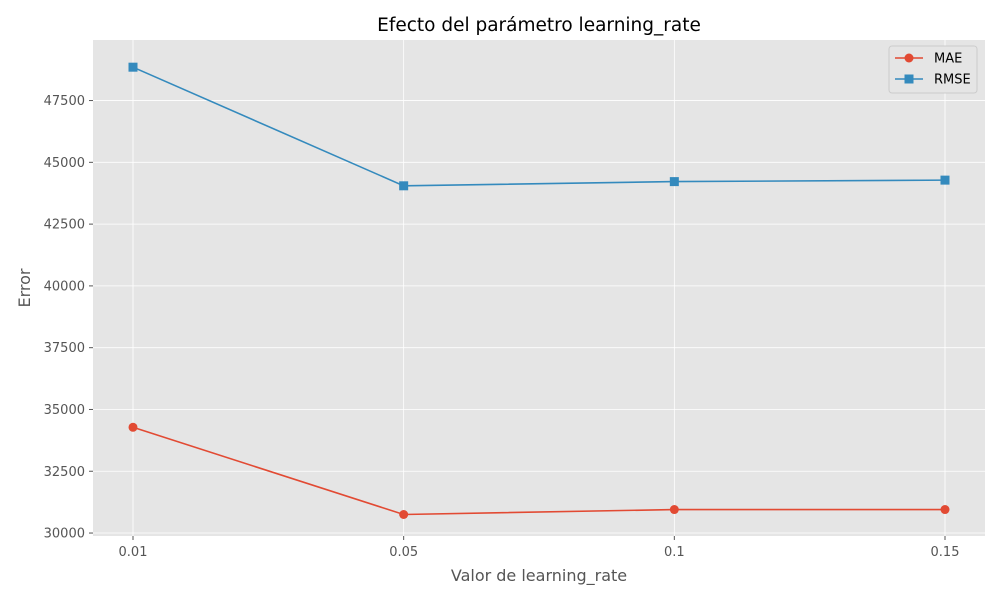  What do you see at coordinates (933, 69) in the screenshot?
I see `legend: MAE RMSE` at bounding box center [933, 69].